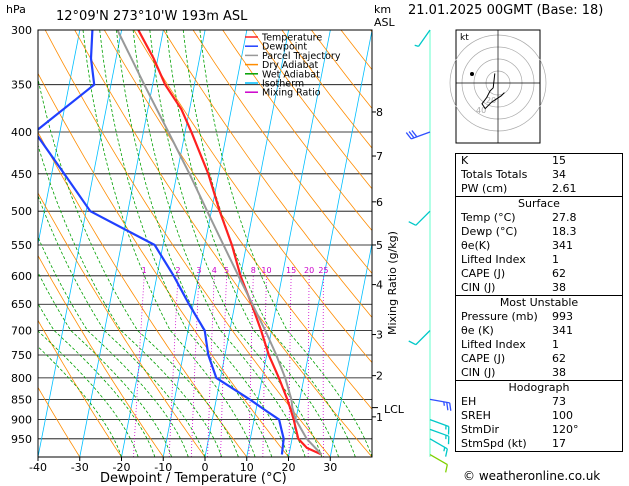  Describe the element at coordinates (226, 270) in the screenshot. I see `mixing-ratio-tick-label: 5` at that location.